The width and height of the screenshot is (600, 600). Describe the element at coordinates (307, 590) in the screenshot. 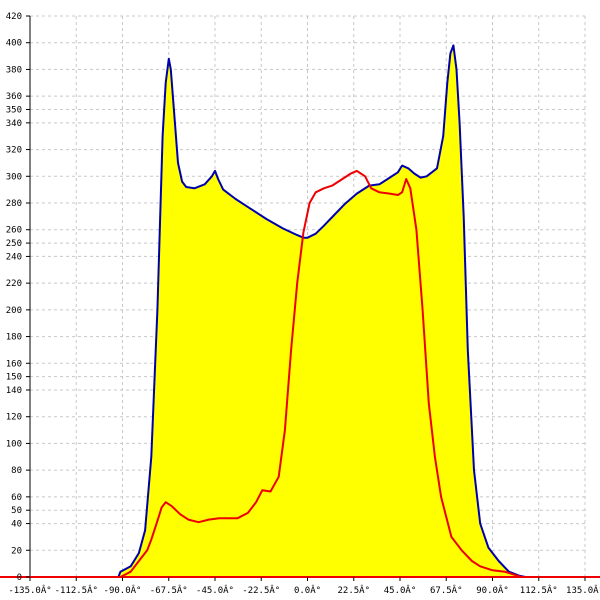

I see `x-tick-label: 0.0Â°` at that location.